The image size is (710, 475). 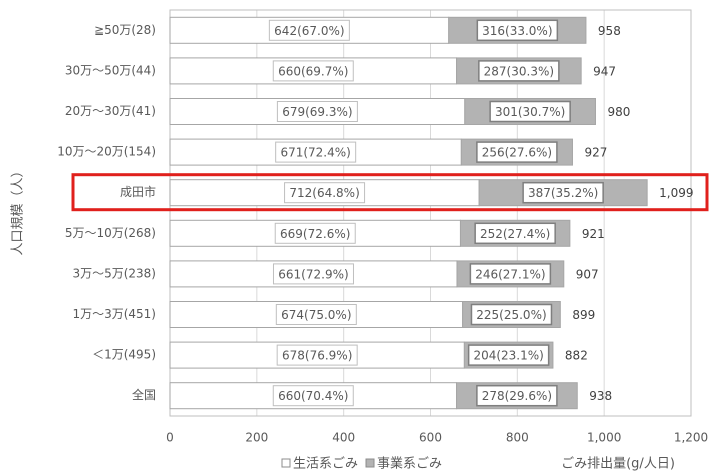 I want to click on highlight-frame, so click(x=390, y=192).